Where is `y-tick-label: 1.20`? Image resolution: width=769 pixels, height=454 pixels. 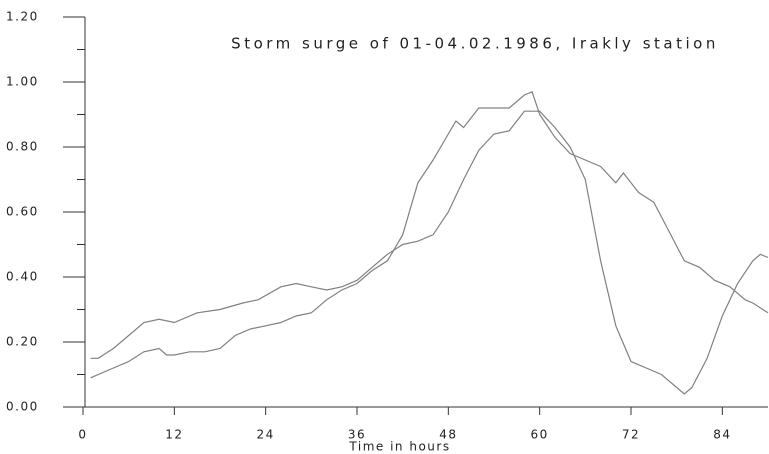
y-tick-label: 1.20 is located at coordinates (22, 17).